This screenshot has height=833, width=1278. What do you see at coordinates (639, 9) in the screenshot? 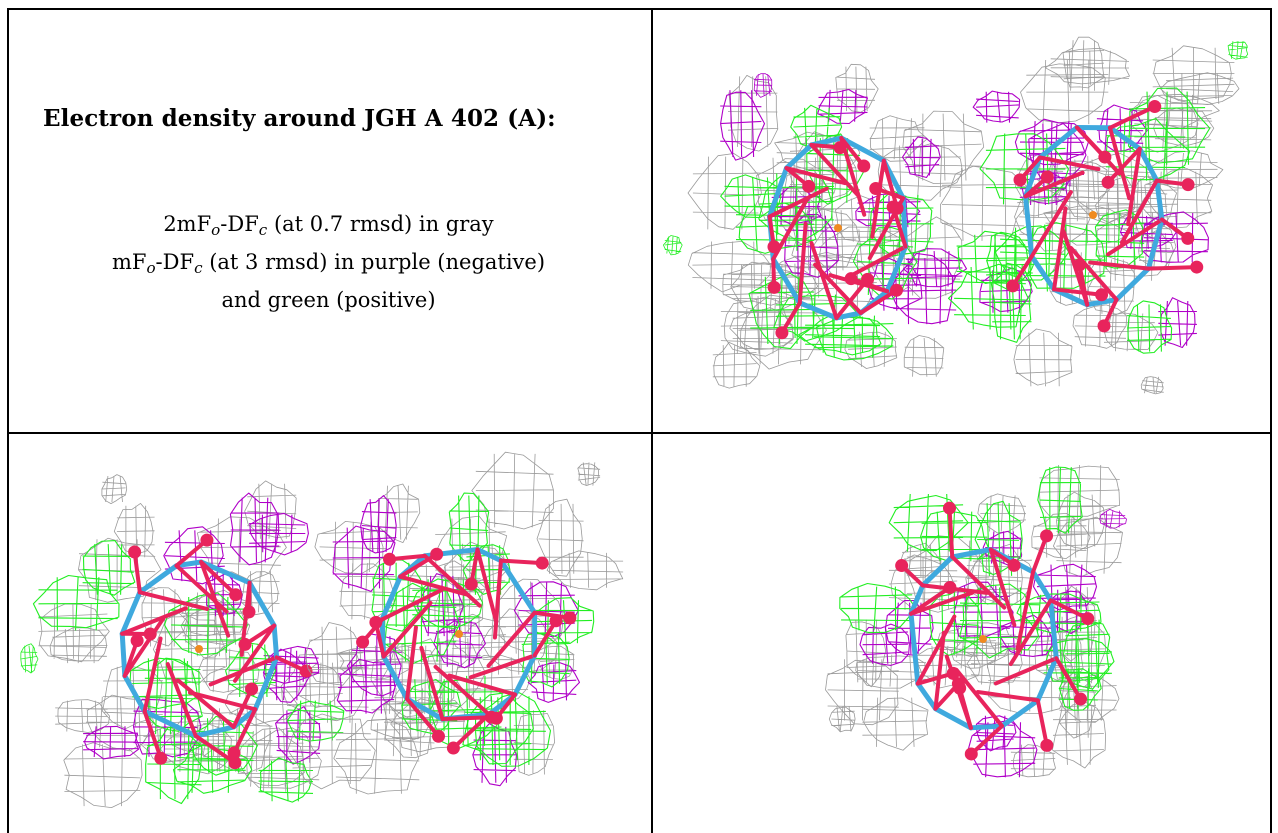
I see `table-border-top` at bounding box center [639, 9].